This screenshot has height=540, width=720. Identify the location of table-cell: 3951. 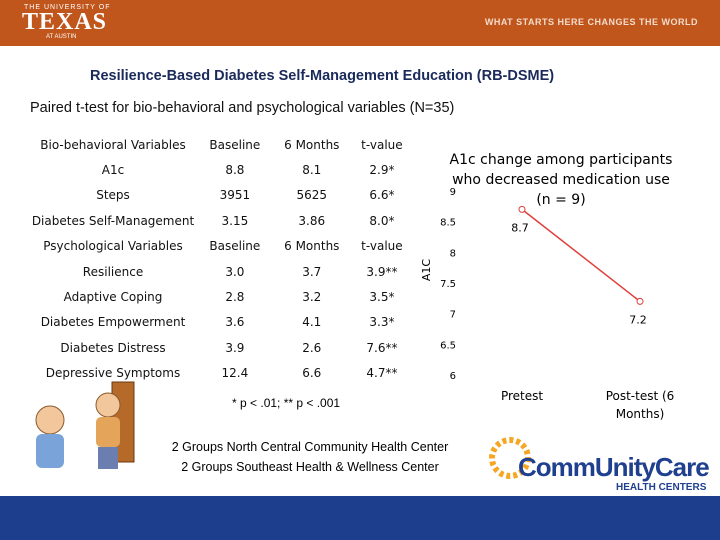
(235, 195).